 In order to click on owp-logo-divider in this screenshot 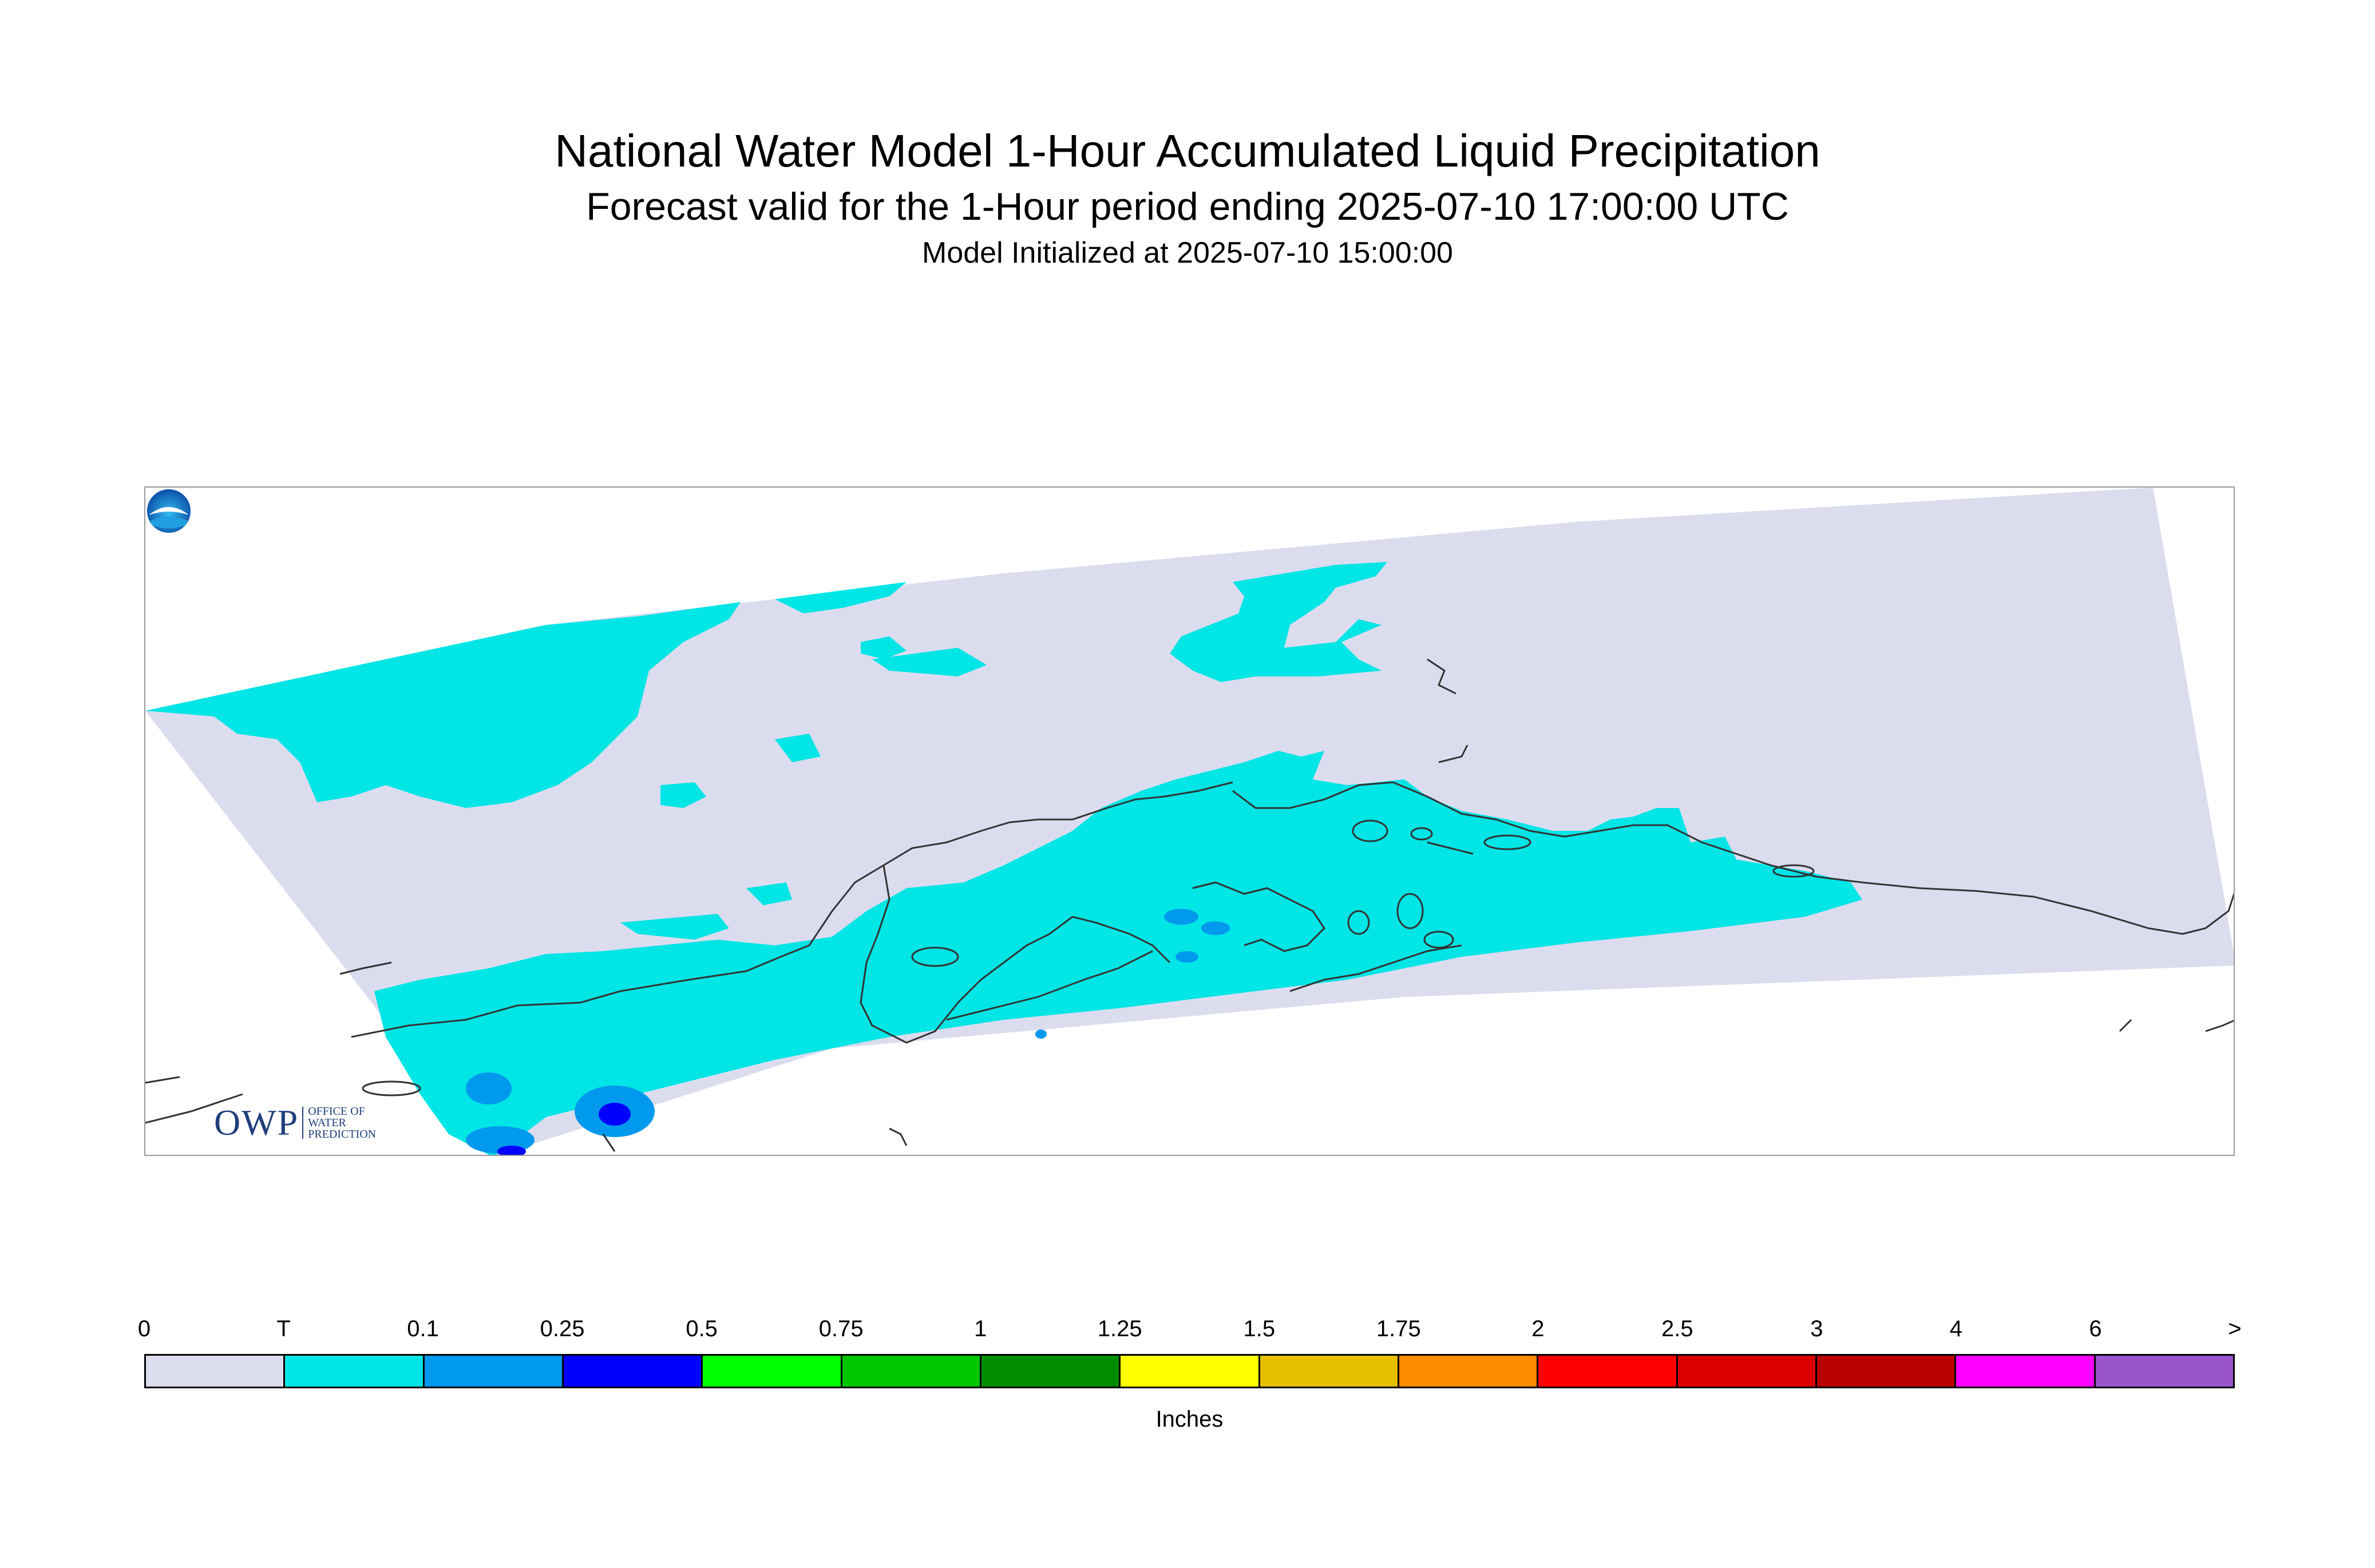, I will do `click(303, 1123)`.